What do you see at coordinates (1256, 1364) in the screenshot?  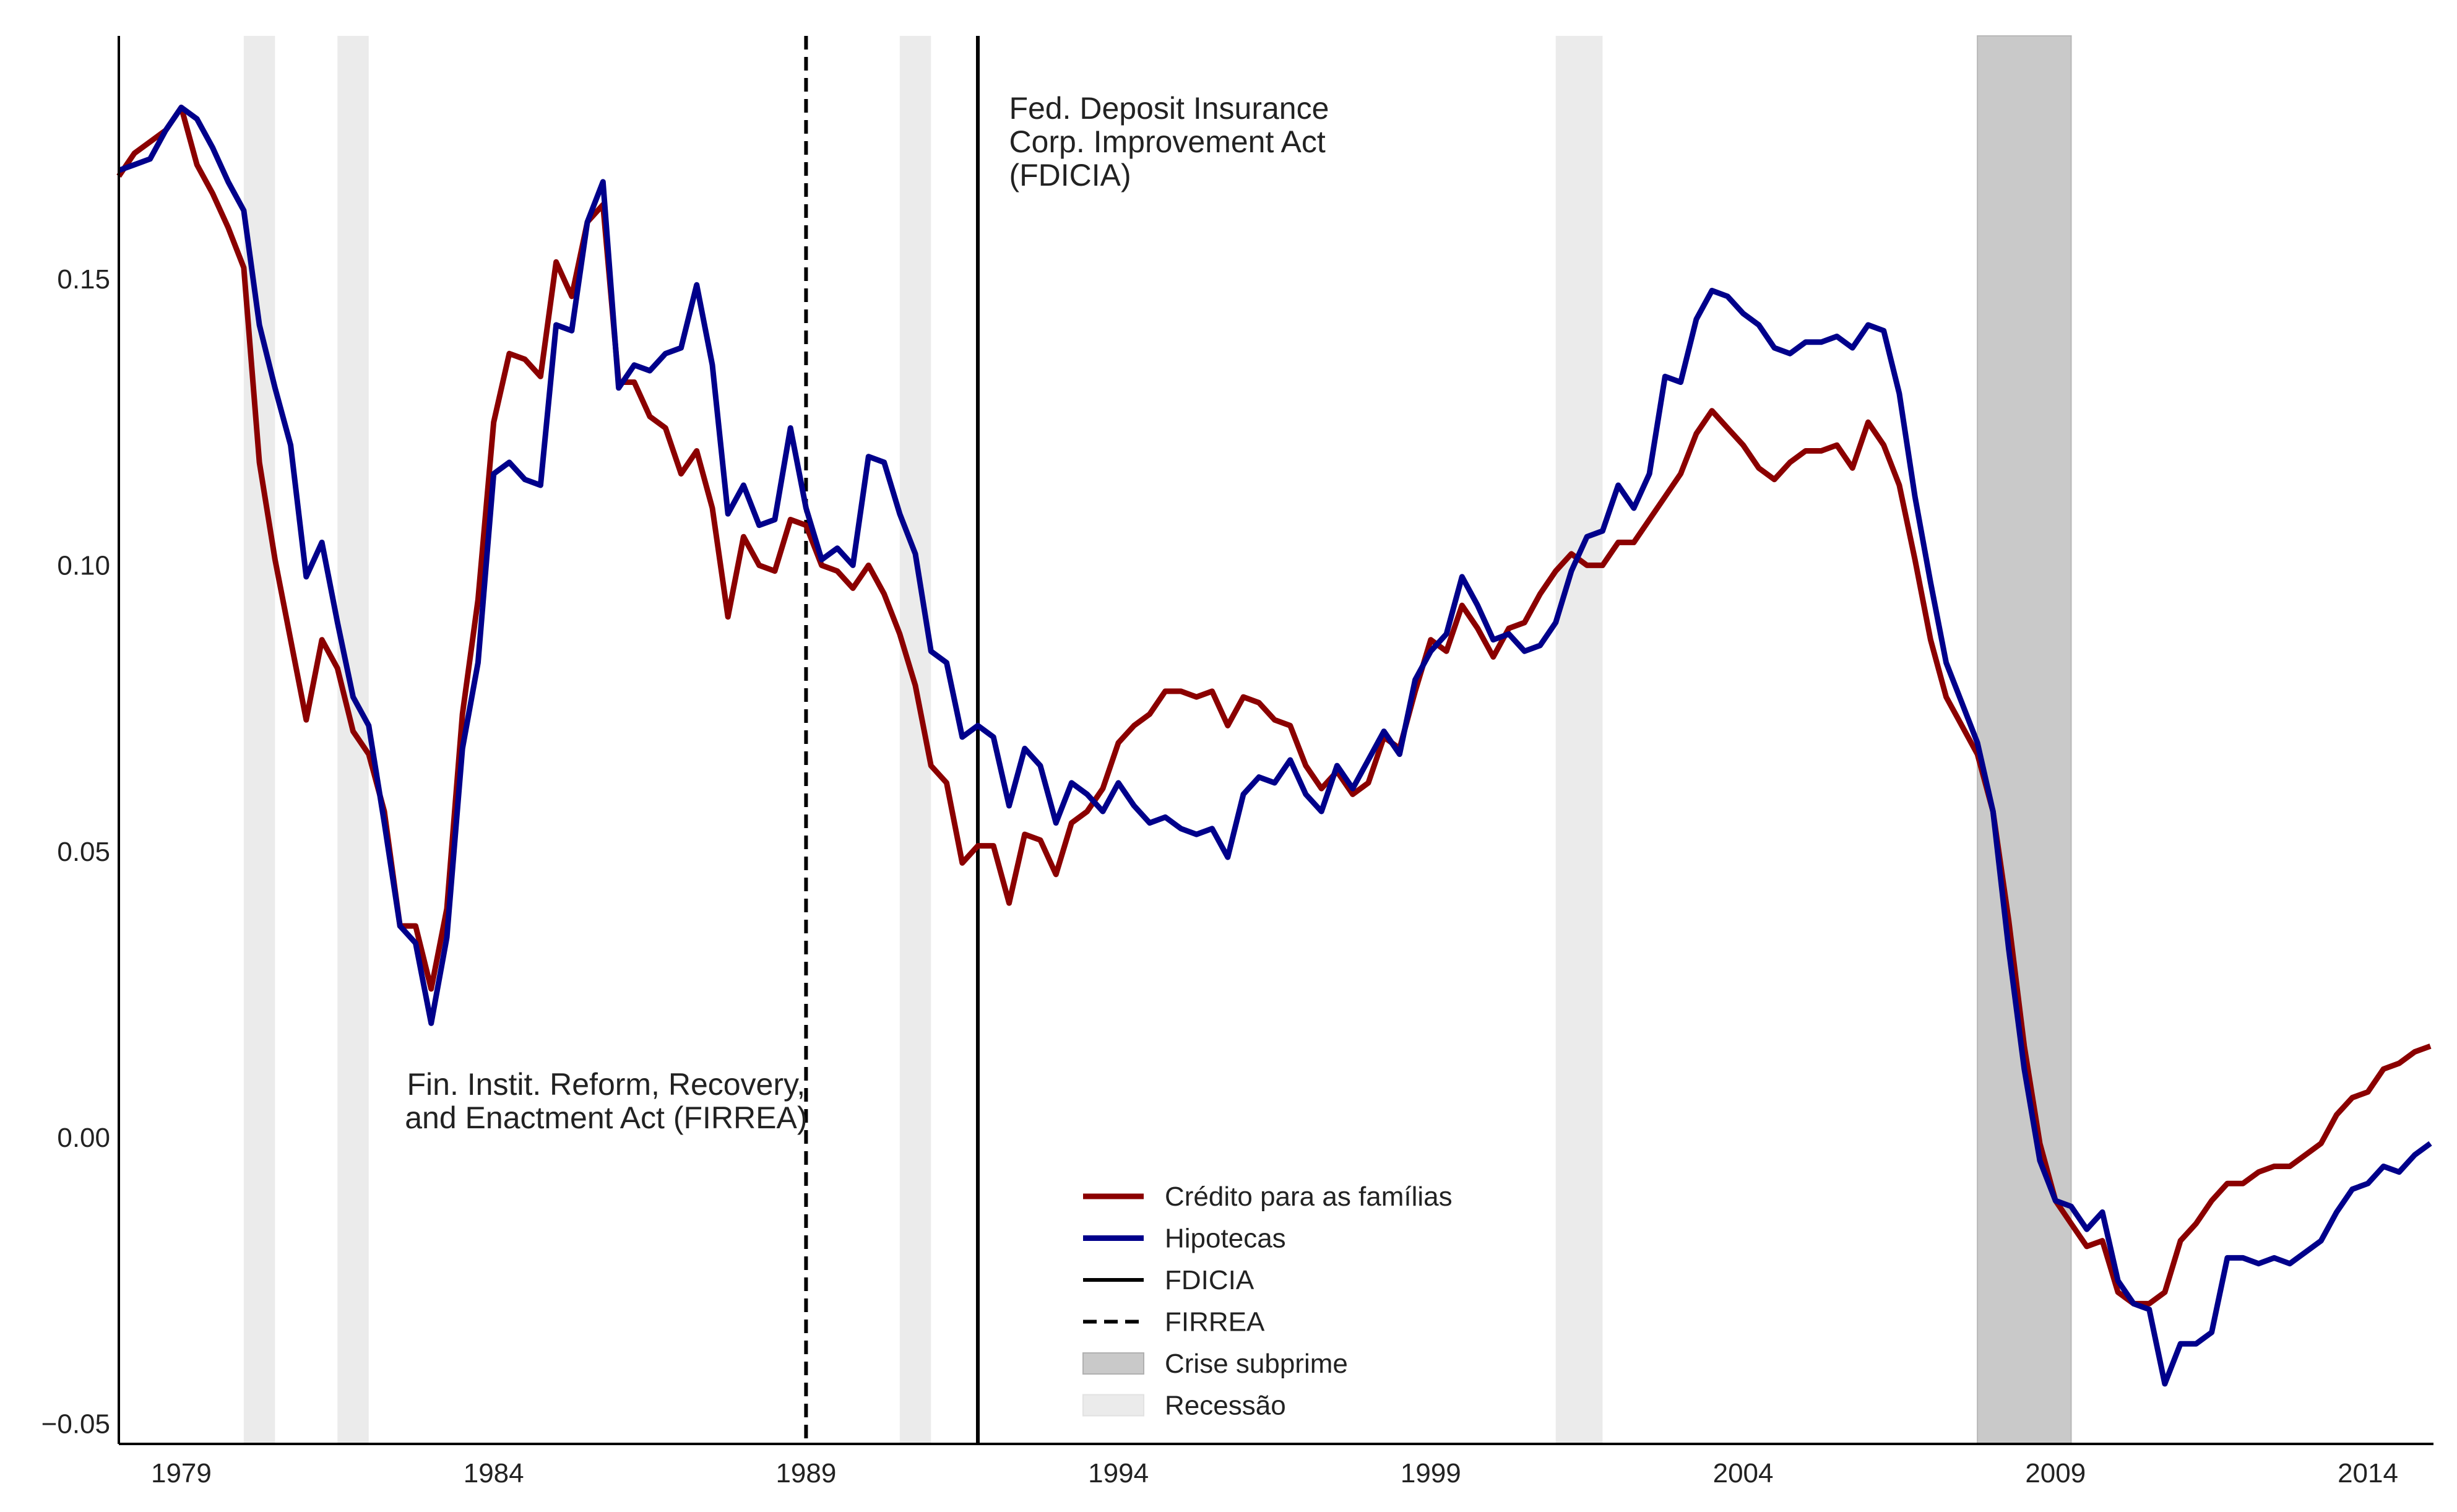 I see `legend-label-crise-subprime: Crise subprime` at bounding box center [1256, 1364].